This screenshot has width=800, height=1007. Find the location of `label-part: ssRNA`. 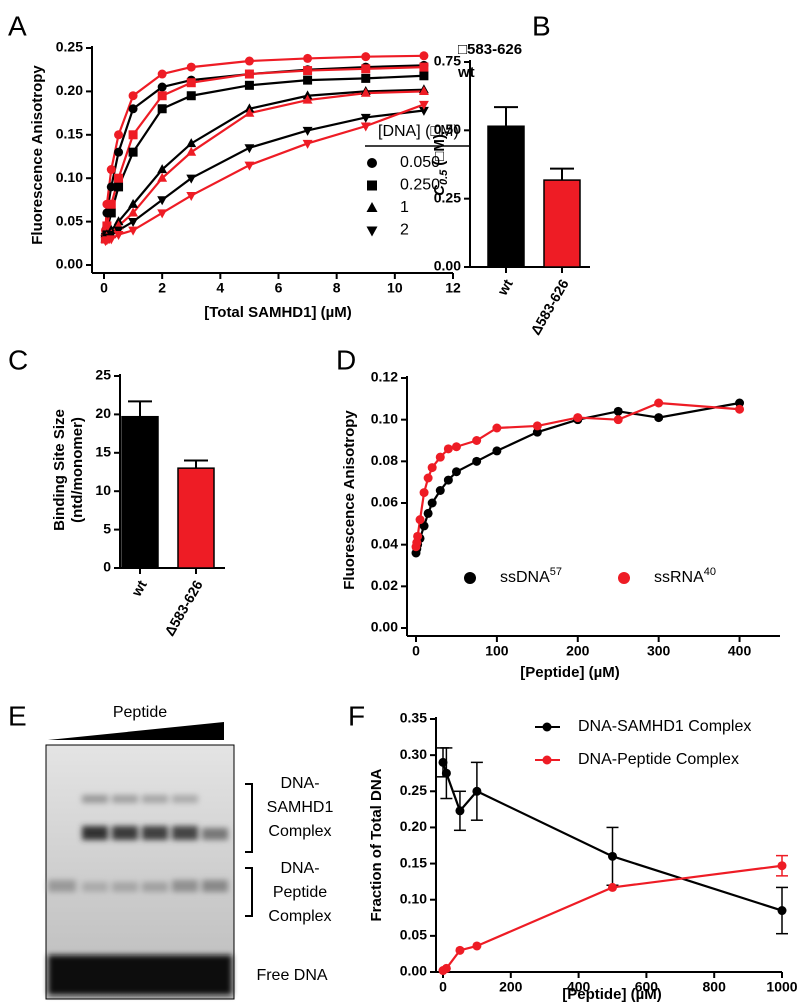

label-part: ssRNA is located at coordinates (679, 577).